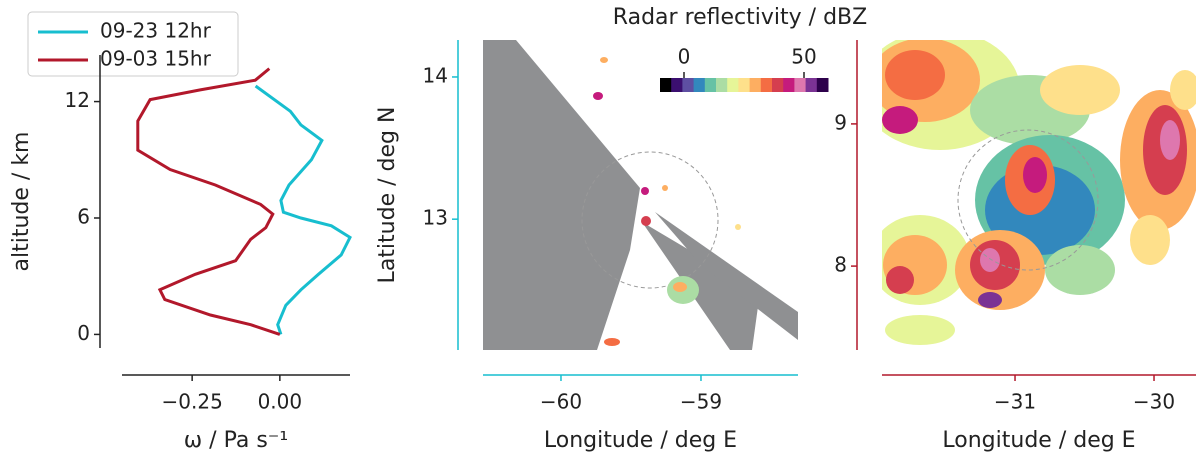  Describe the element at coordinates (387, 195) in the screenshot. I see `y-axis-label: Latitude / deg N` at that location.